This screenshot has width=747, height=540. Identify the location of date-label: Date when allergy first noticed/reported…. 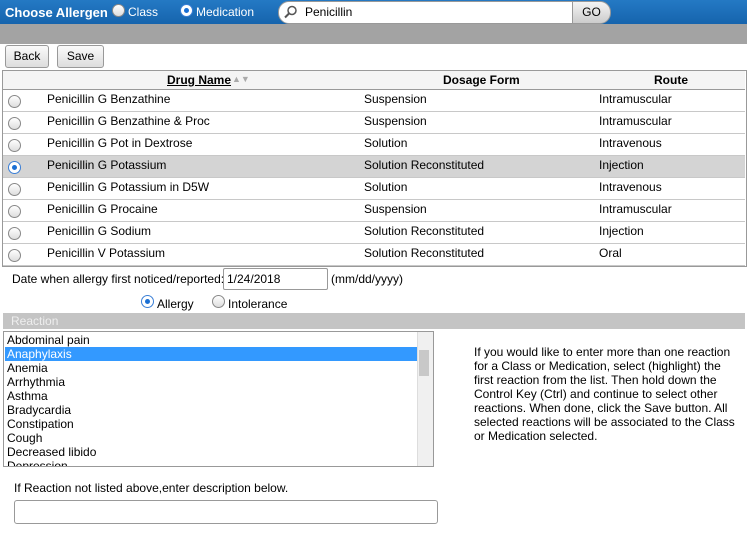
(118, 279).